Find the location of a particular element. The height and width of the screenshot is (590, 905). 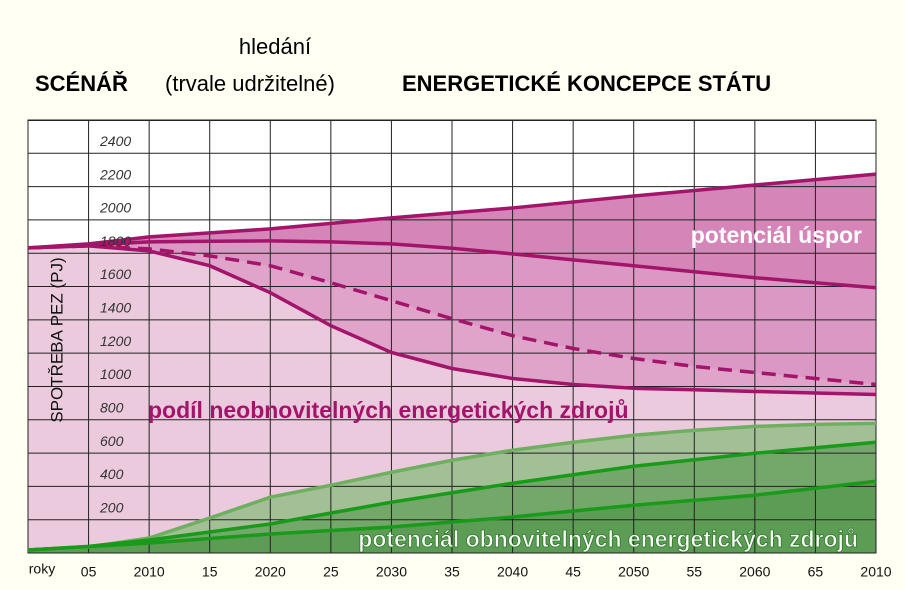

title: (trvale udržitelné) is located at coordinates (250, 83).